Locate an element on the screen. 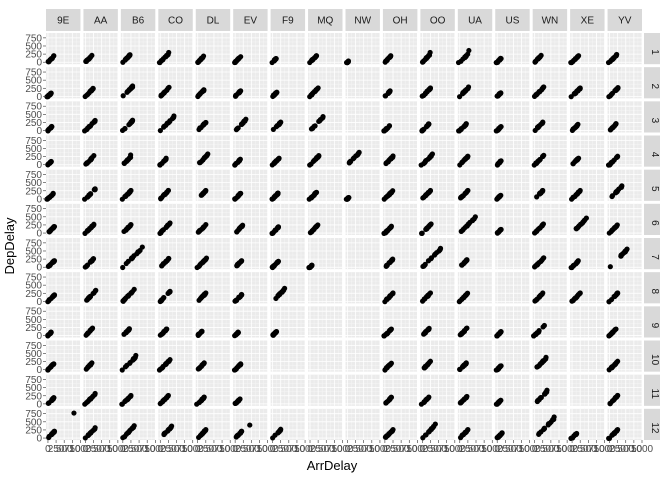 The height and width of the screenshot is (480, 672). panel-10-AA is located at coordinates (101, 356).